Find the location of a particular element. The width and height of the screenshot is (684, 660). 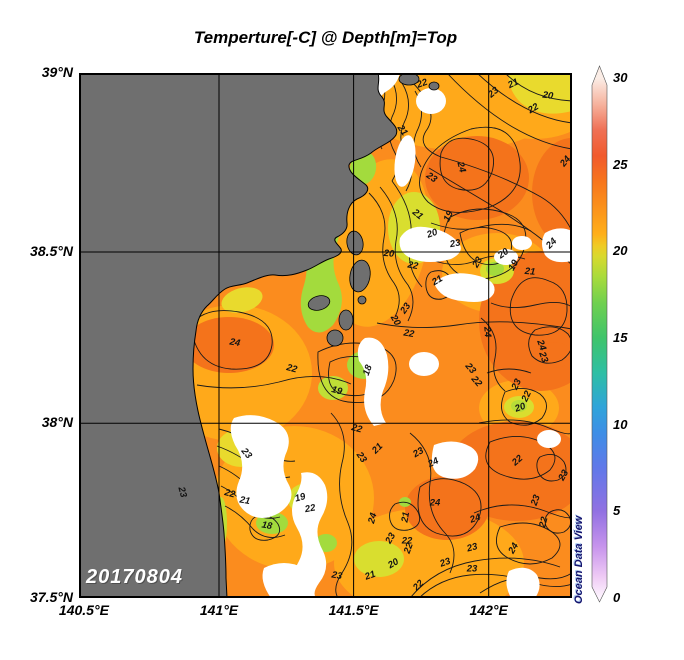

x-tick-label: 141.5°E is located at coordinates (353, 610).